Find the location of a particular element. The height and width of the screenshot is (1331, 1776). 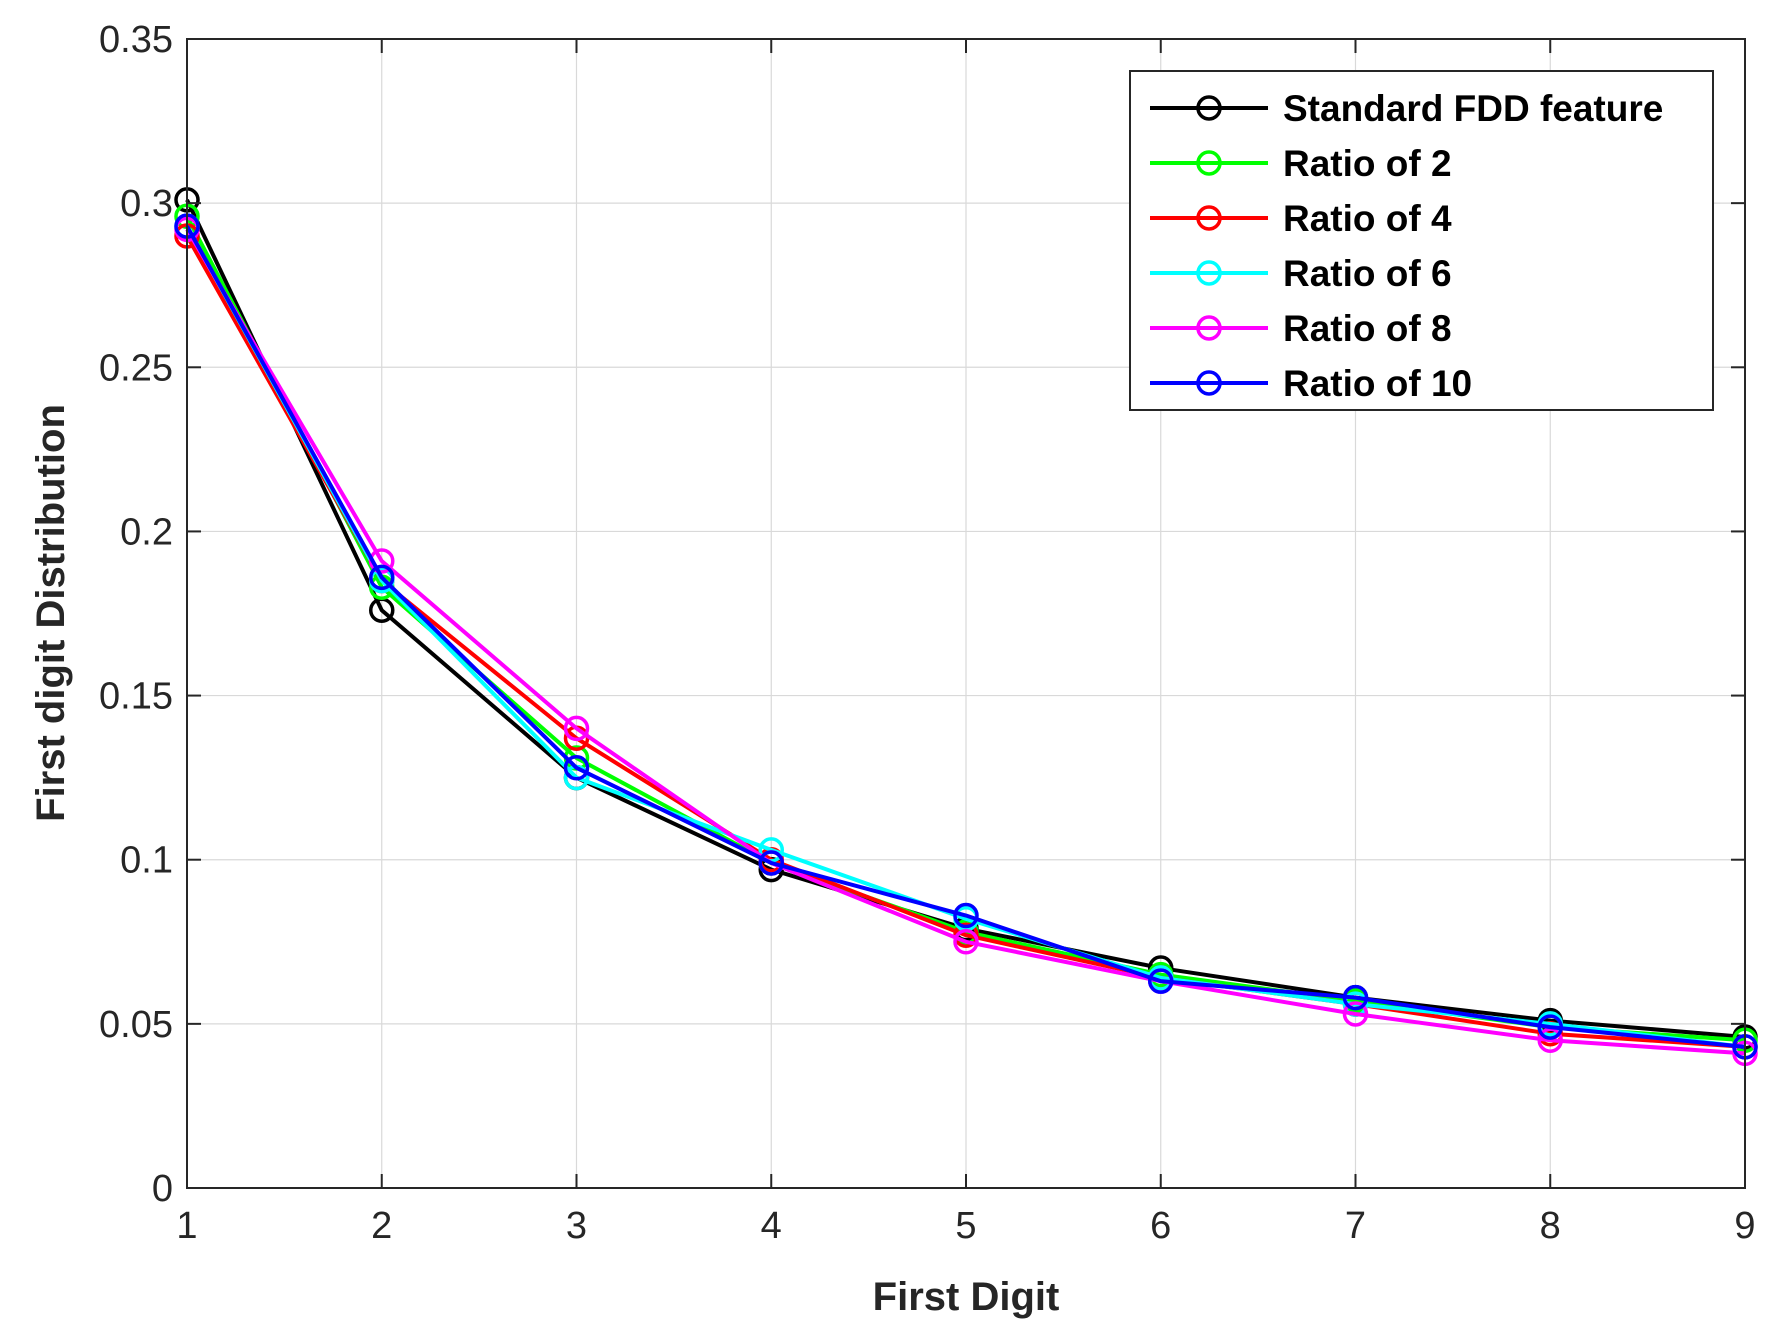

x-tick-label: 5 is located at coordinates (965, 1226).